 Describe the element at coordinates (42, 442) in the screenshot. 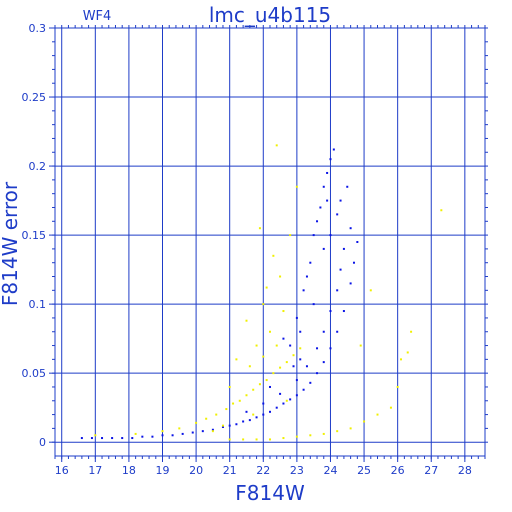

I see `y-tick-label: 0` at that location.